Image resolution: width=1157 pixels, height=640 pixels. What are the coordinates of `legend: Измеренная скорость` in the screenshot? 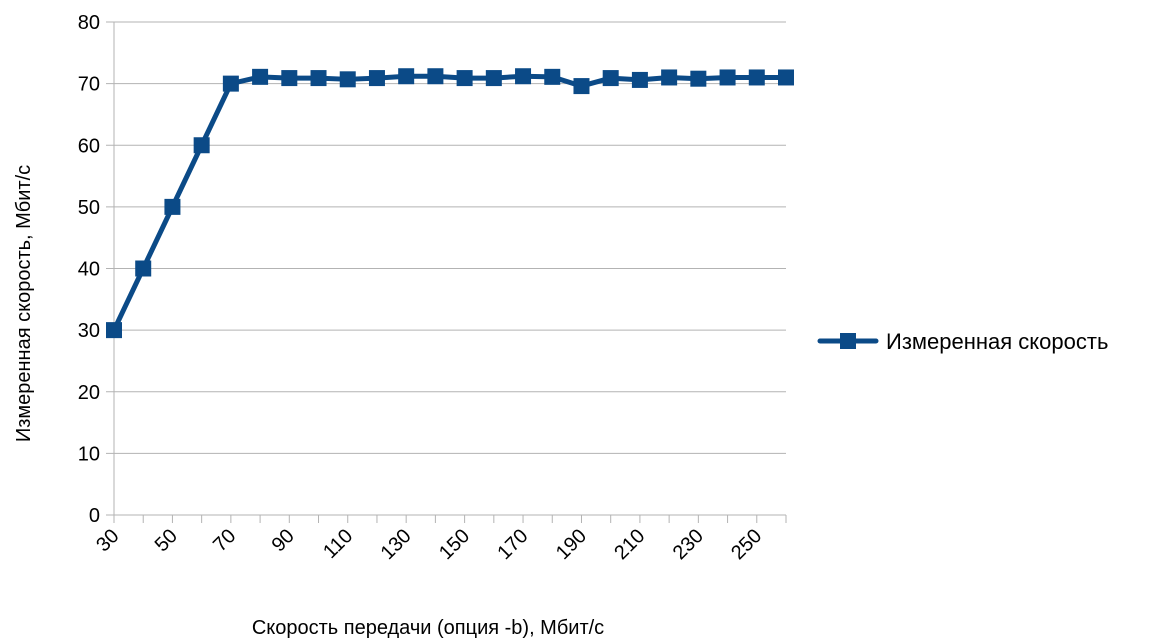 It's located at (962, 341).